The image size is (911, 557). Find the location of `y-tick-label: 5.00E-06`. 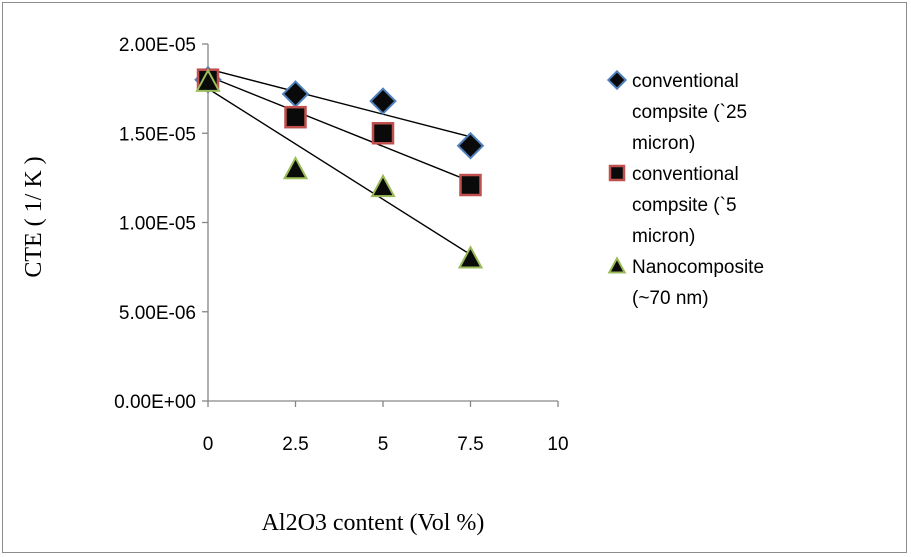

y-tick-label: 5.00E-06 is located at coordinates (157, 313).